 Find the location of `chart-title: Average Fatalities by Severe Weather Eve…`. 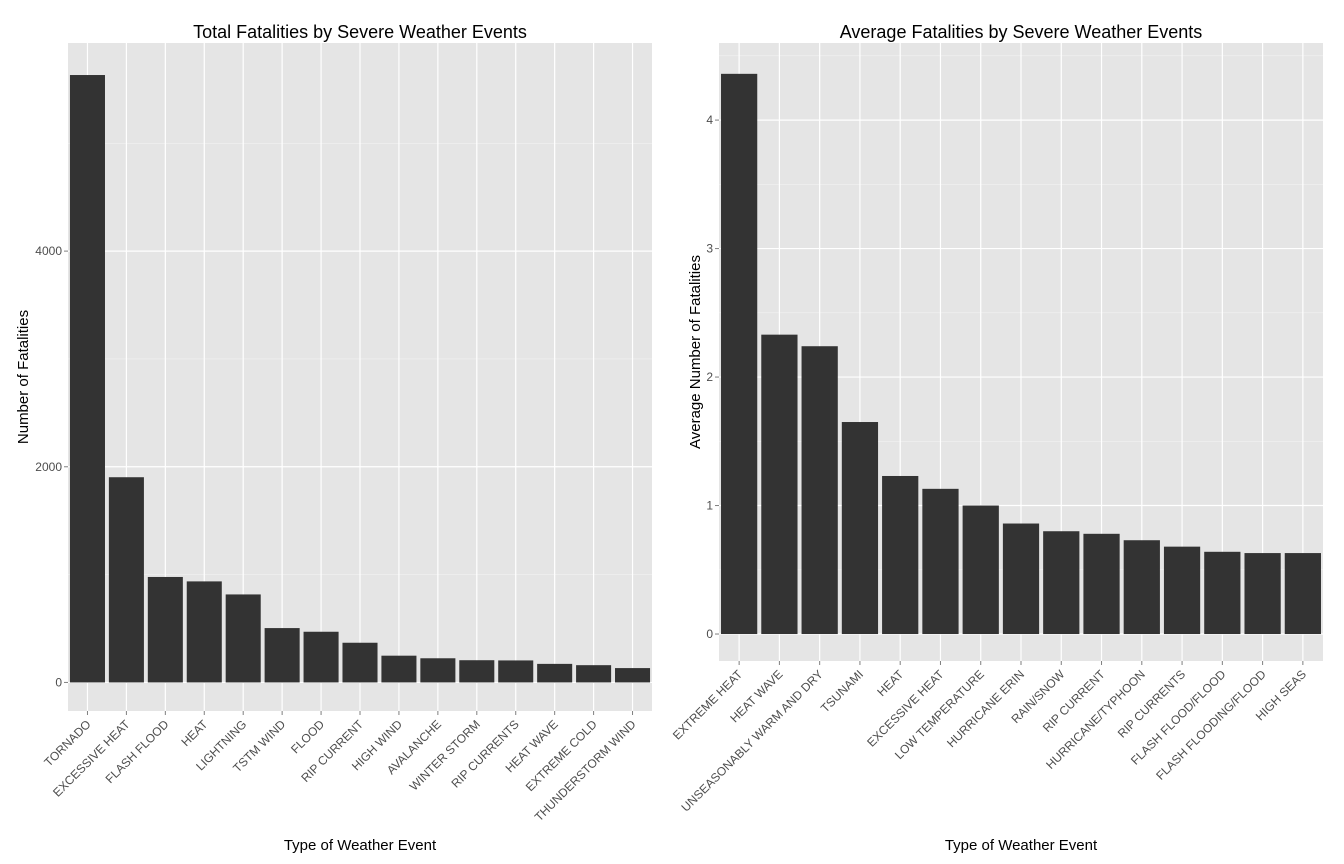

chart-title: Average Fatalities by Severe Weather Eve… is located at coordinates (1021, 32).